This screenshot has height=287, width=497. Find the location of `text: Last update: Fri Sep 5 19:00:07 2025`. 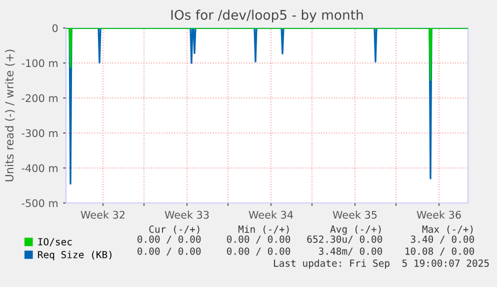

text: Last update: Fri Sep 5 19:00:07 2025 is located at coordinates (381, 264).